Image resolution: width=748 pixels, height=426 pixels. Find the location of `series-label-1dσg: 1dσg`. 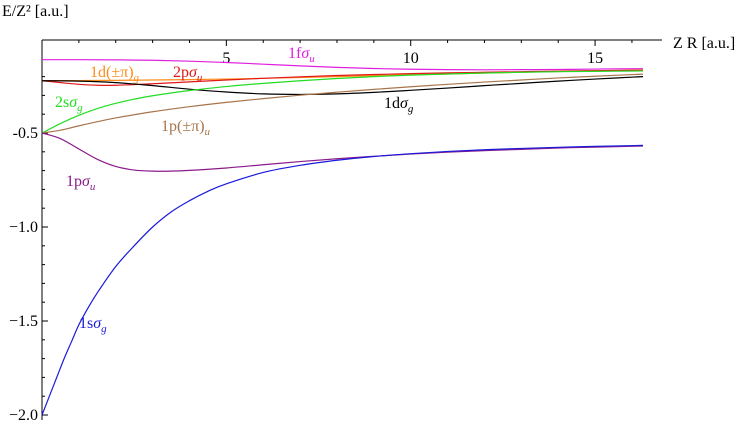

series-label-1dσg: 1dσg is located at coordinates (399, 105).